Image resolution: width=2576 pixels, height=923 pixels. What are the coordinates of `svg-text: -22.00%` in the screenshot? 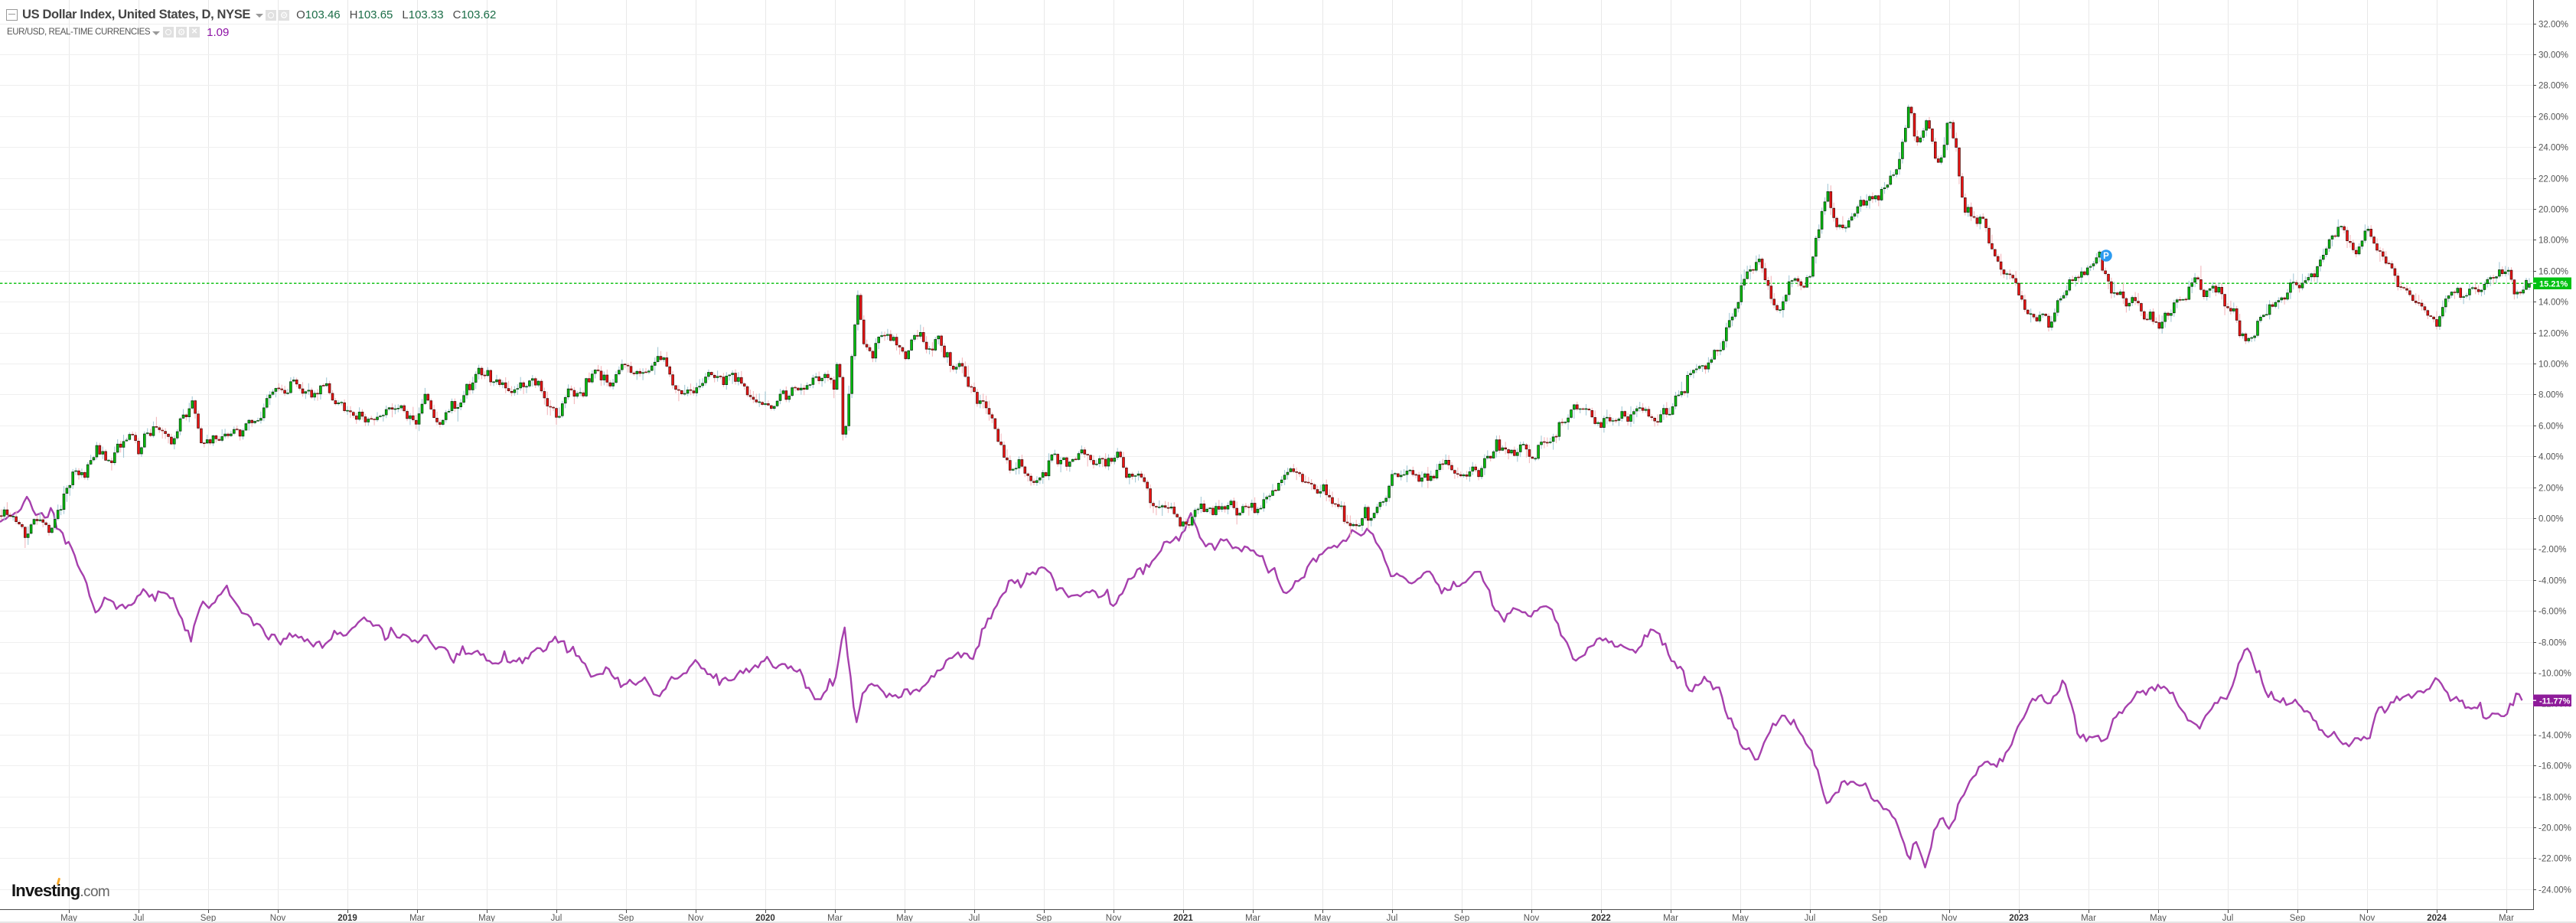 It's located at (2555, 859).